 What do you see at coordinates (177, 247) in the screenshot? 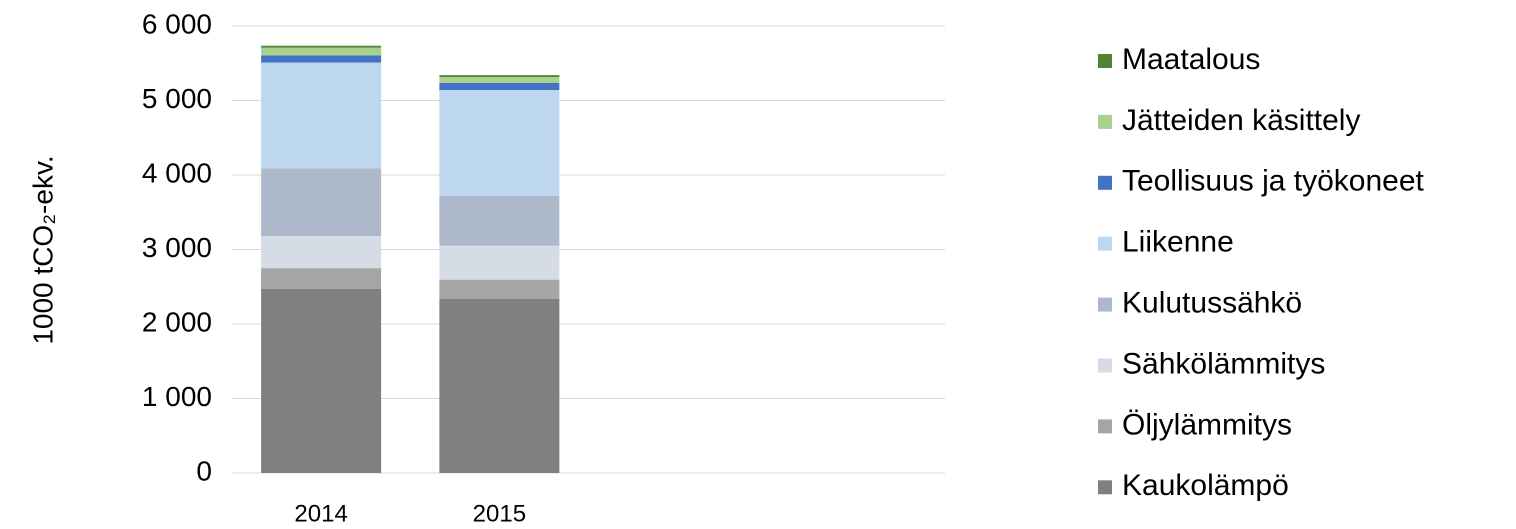
I see `y-tick-label: 3 000` at bounding box center [177, 247].